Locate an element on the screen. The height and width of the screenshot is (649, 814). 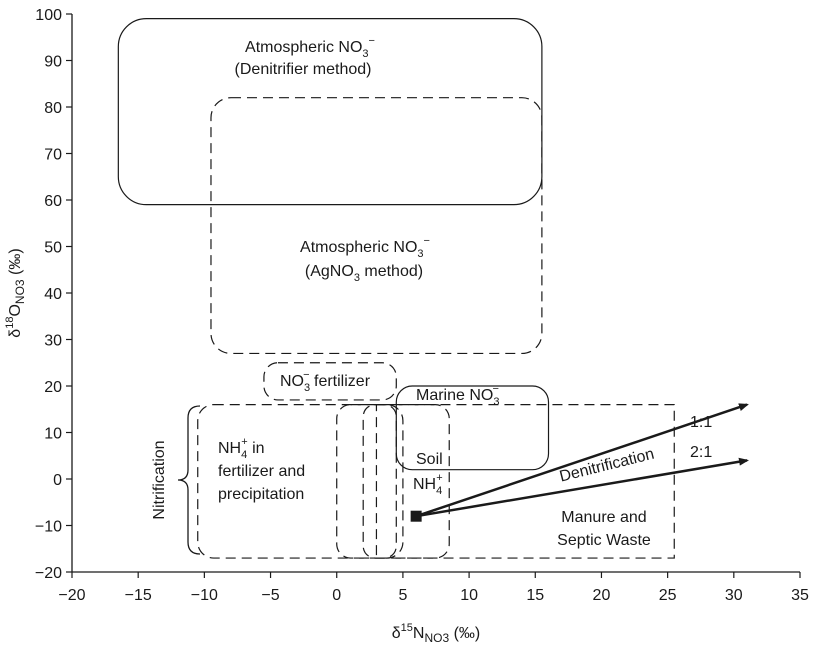
y-tick-label: 0 is located at coordinates (57, 480).